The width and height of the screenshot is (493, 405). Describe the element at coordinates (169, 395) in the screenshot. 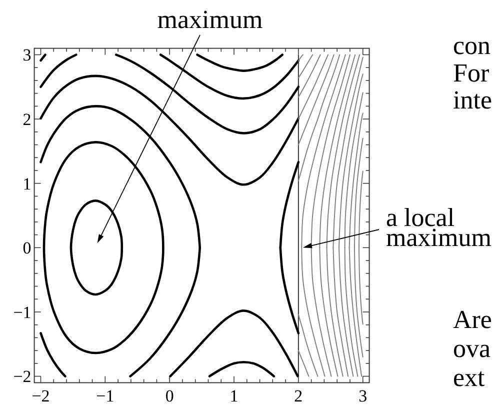

I see `x-tick-label: 0` at that location.